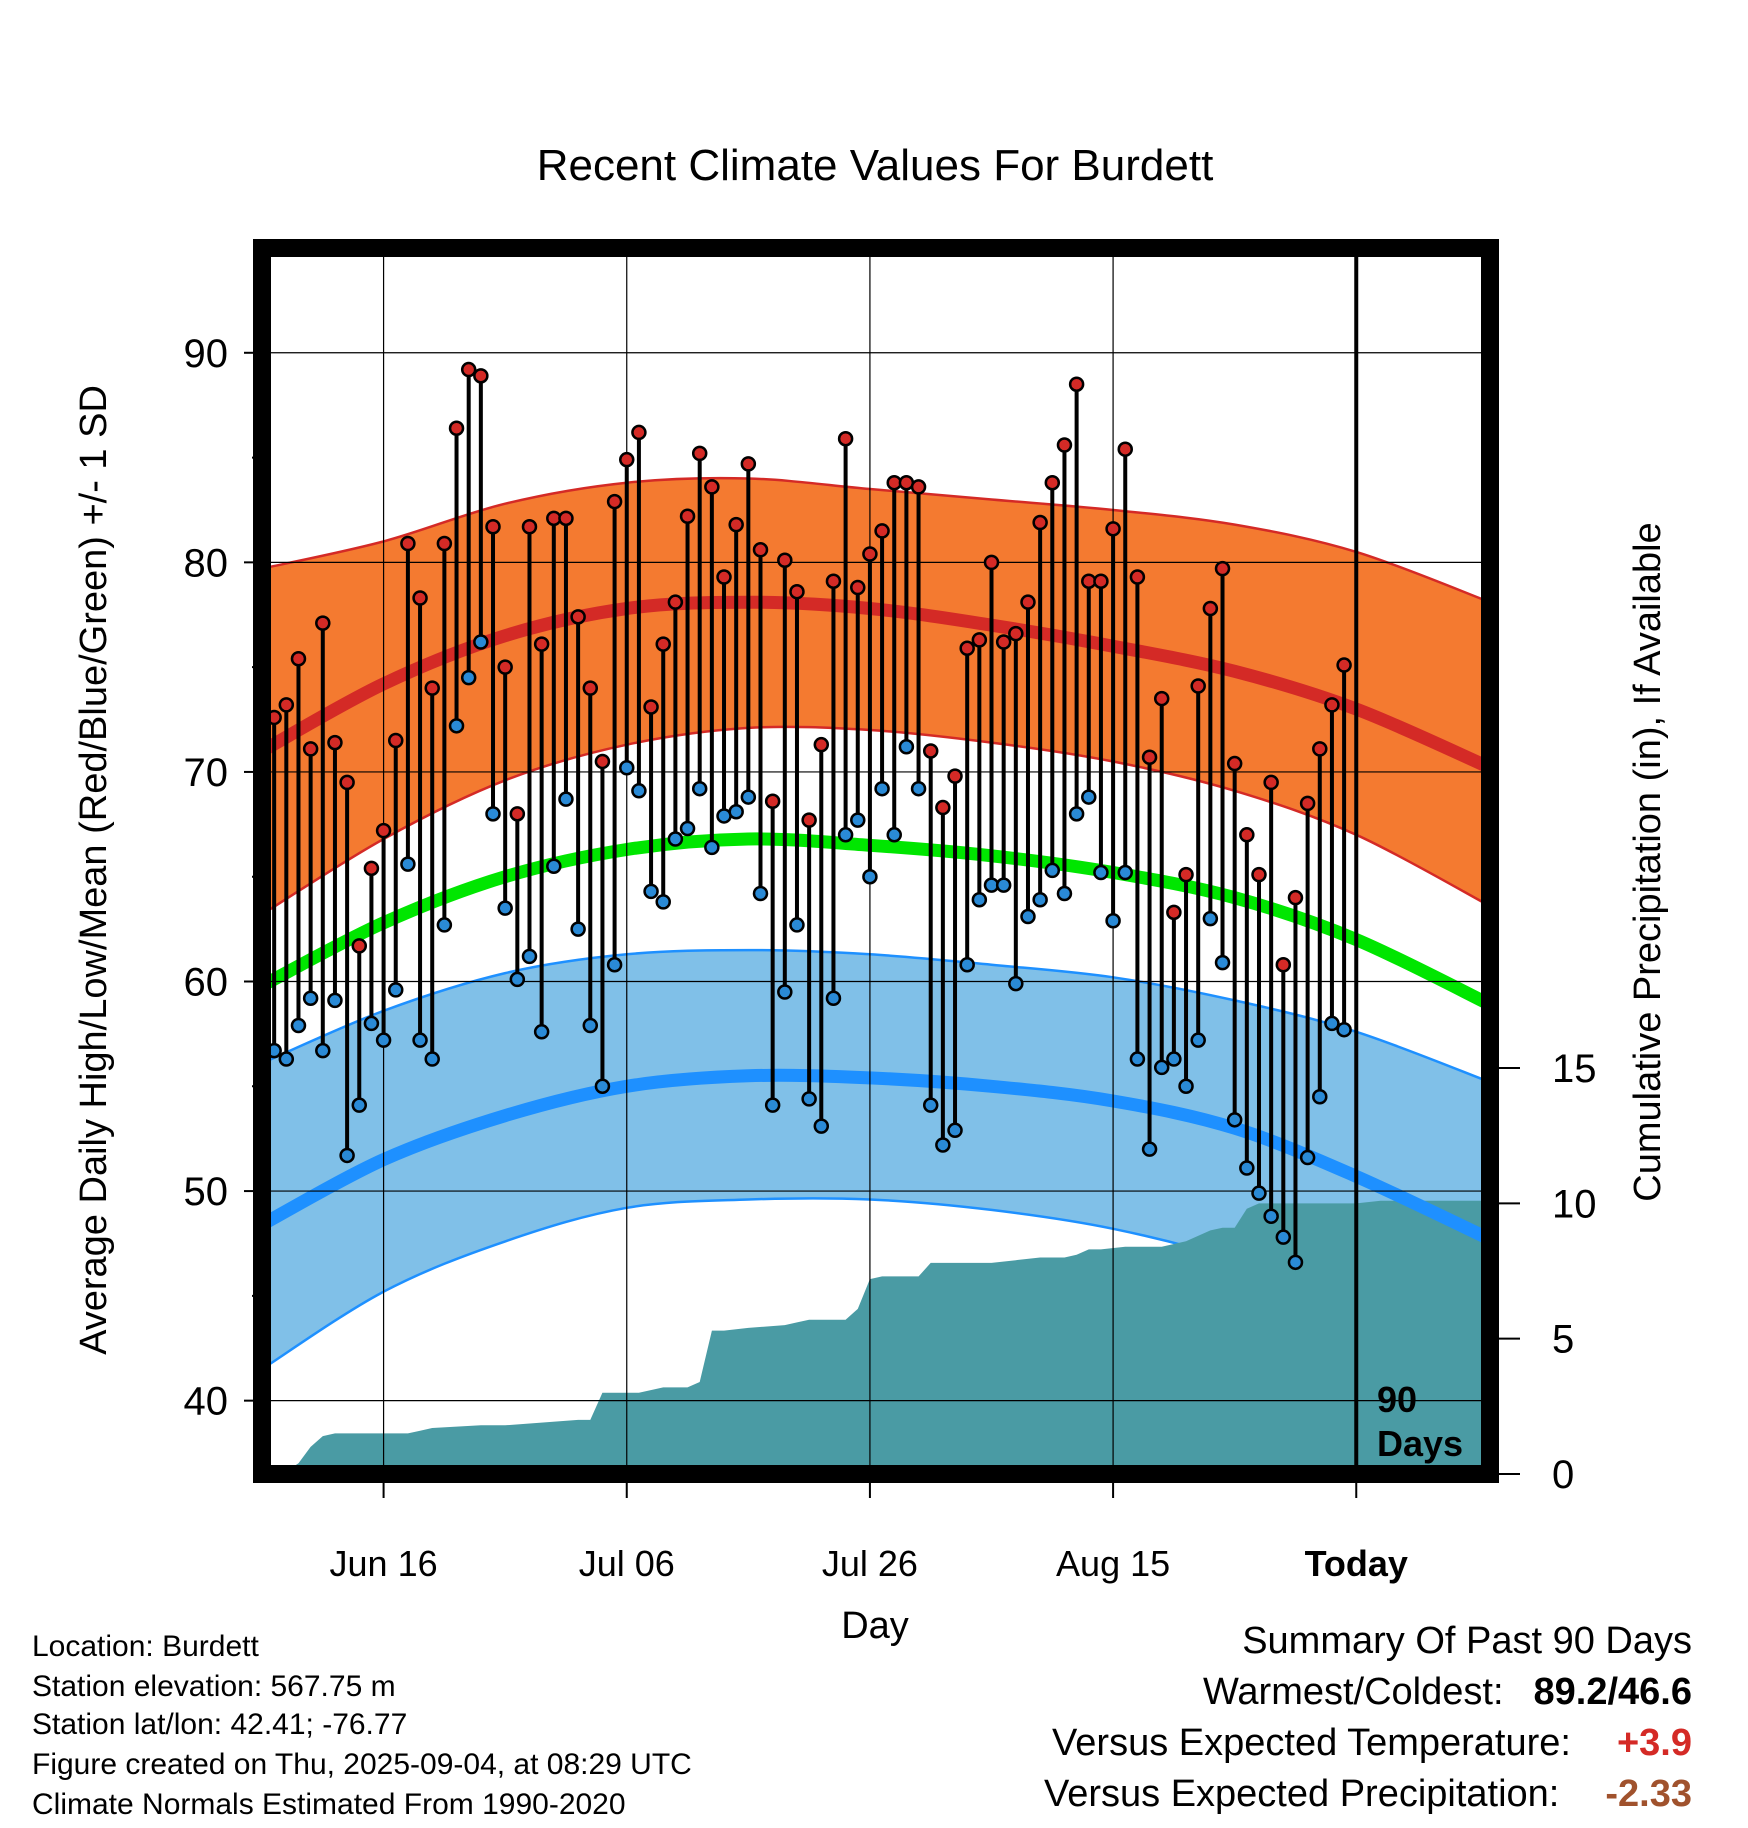  Describe the element at coordinates (206, 773) in the screenshot. I see `y-tick-label: 70` at that location.